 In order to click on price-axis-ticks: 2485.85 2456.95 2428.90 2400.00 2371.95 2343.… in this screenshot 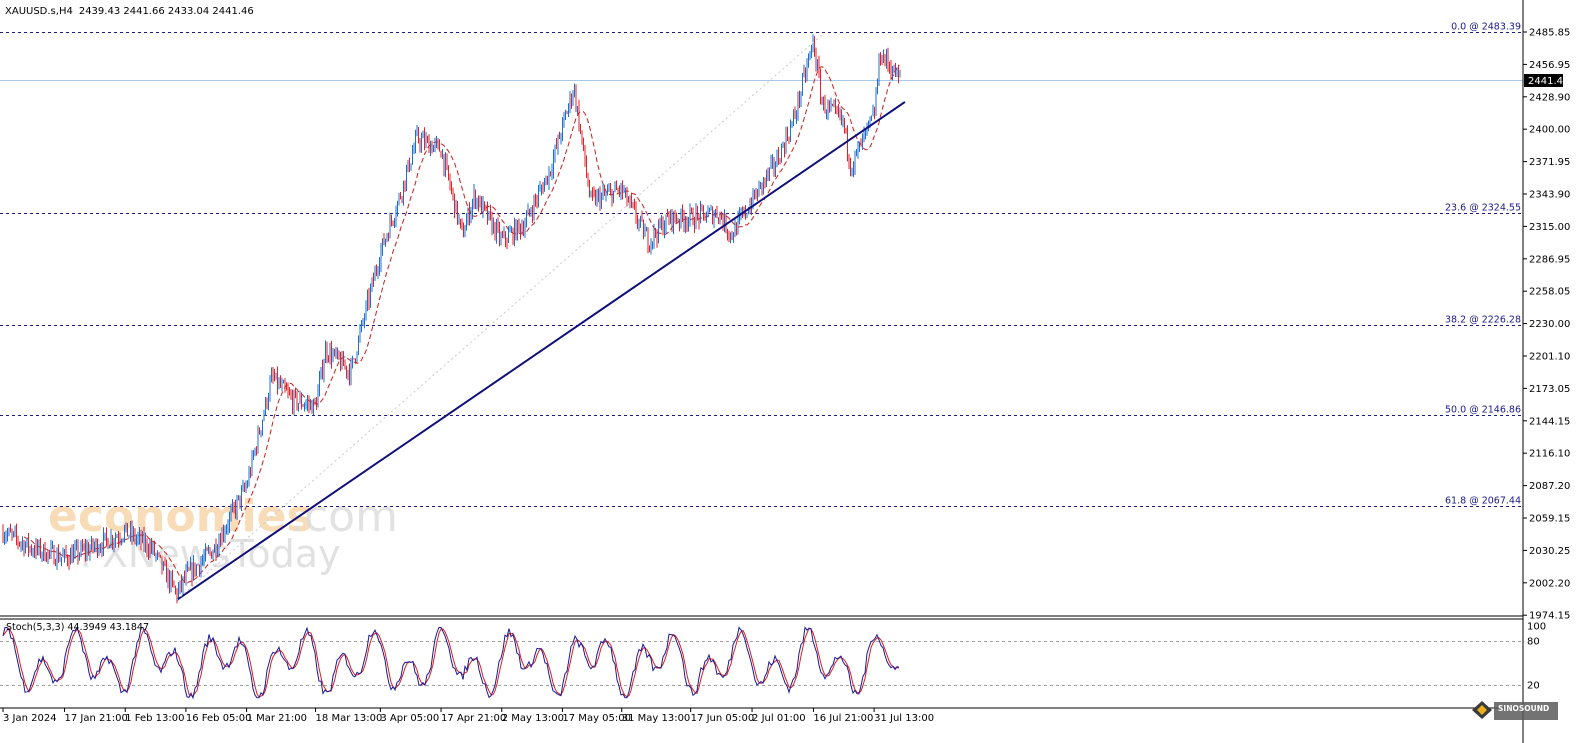, I will do `click(1546, 325)`.